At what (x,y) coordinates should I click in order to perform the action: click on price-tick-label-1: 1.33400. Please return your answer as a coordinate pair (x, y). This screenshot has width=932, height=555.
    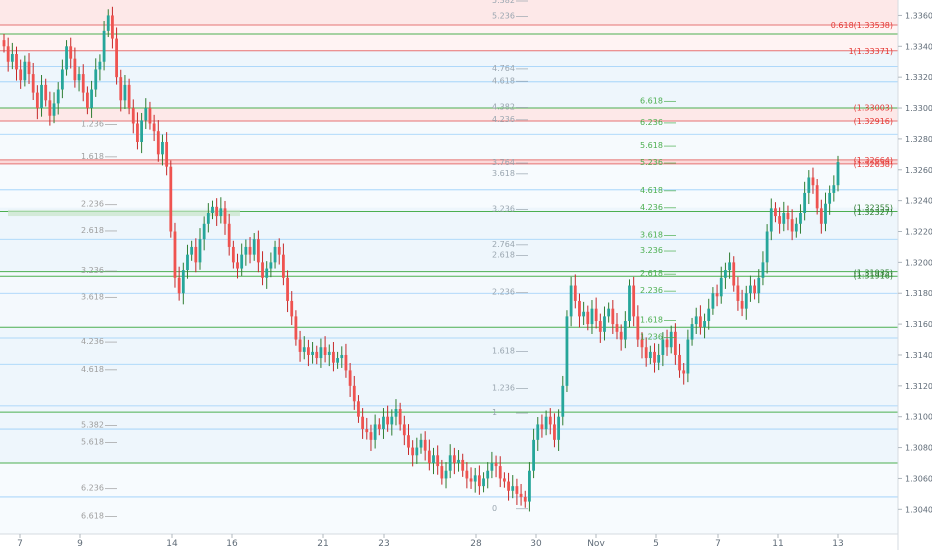
    Looking at the image, I should click on (918, 46).